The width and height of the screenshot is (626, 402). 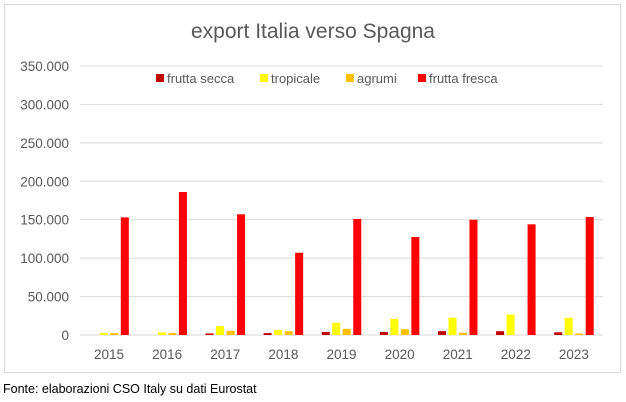 What do you see at coordinates (114, 334) in the screenshot?
I see `bar-agrumi-2015` at bounding box center [114, 334].